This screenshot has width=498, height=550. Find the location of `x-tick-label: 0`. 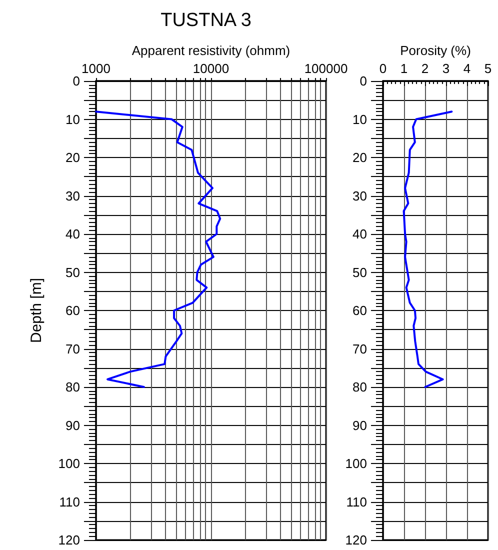

x-tick-label: 0 is located at coordinates (383, 68).